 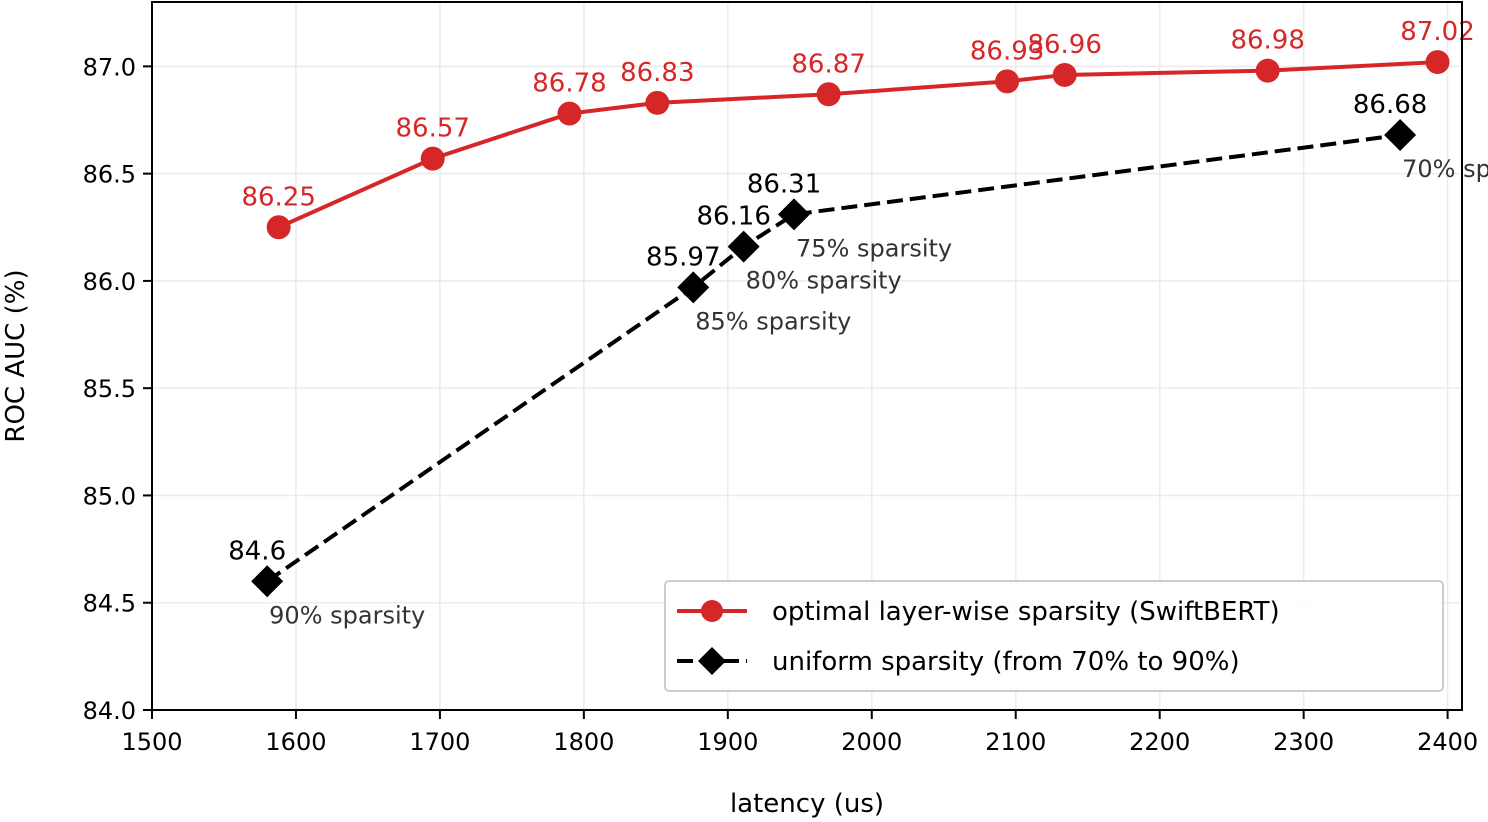 I want to click on x-tick-label: 1600, so click(x=295, y=742).